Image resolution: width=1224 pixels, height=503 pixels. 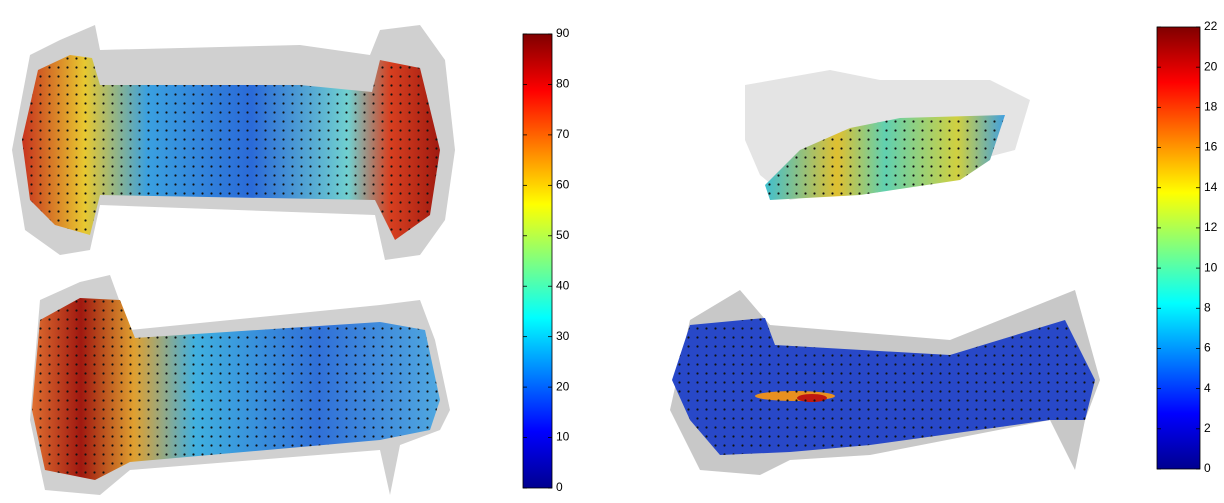 What do you see at coordinates (563, 84) in the screenshot?
I see `tick-label: 80` at bounding box center [563, 84].